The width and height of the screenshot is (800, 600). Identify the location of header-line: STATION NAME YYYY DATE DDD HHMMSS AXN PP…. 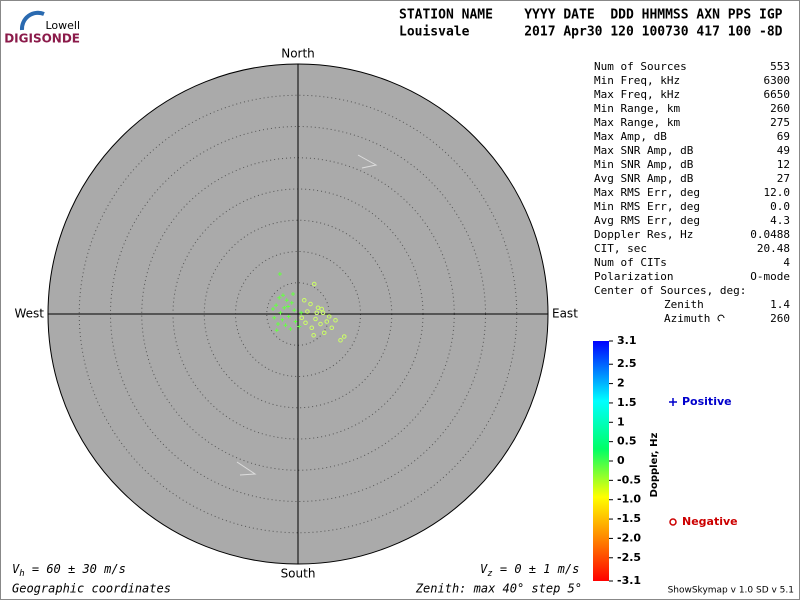
(591, 15).